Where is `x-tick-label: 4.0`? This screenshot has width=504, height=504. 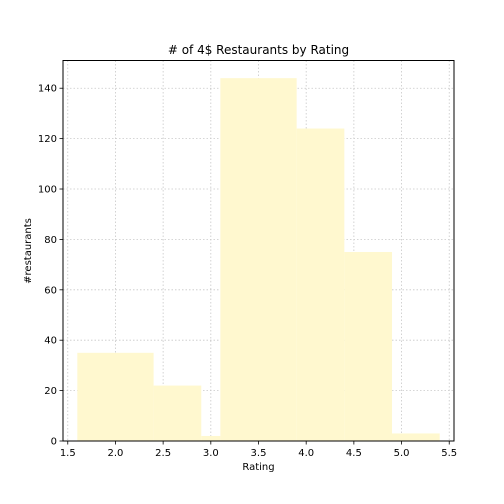 x-tick-label: 4.0 is located at coordinates (306, 453).